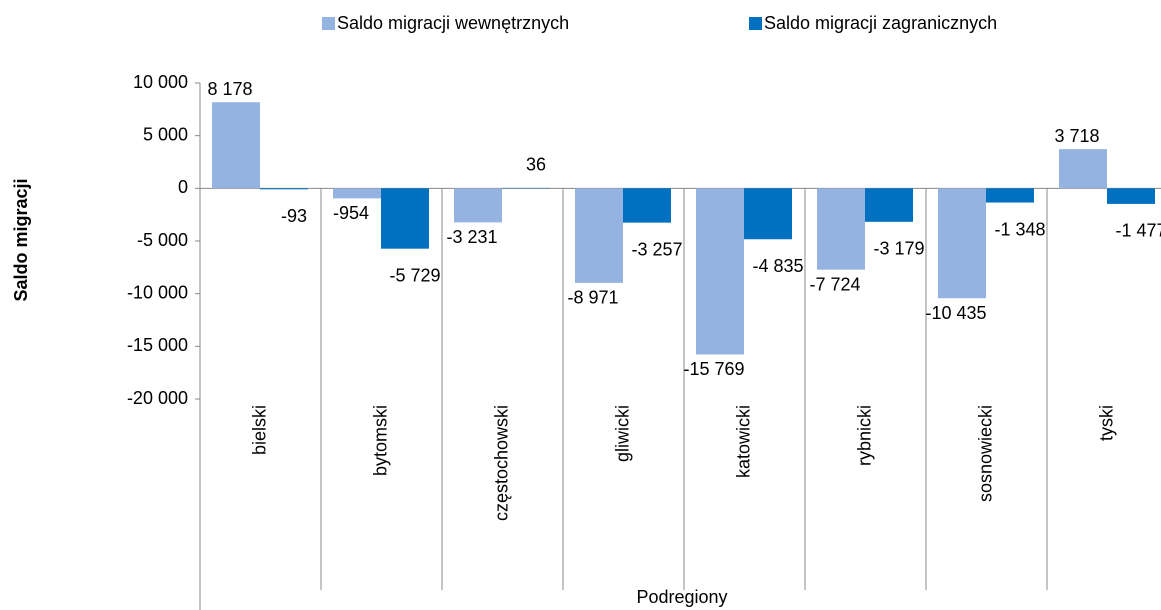 The width and height of the screenshot is (1161, 610). Describe the element at coordinates (777, 266) in the screenshot. I see `data-label: -4 835` at that location.